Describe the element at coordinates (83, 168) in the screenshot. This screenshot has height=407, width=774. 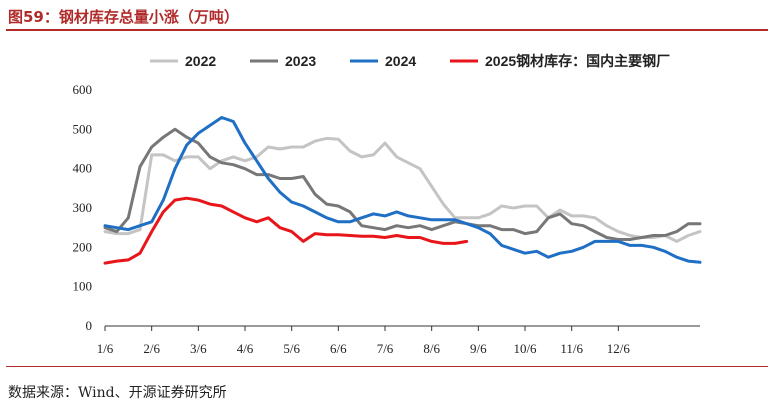
I see `y-tick-label-400: 400` at that location.